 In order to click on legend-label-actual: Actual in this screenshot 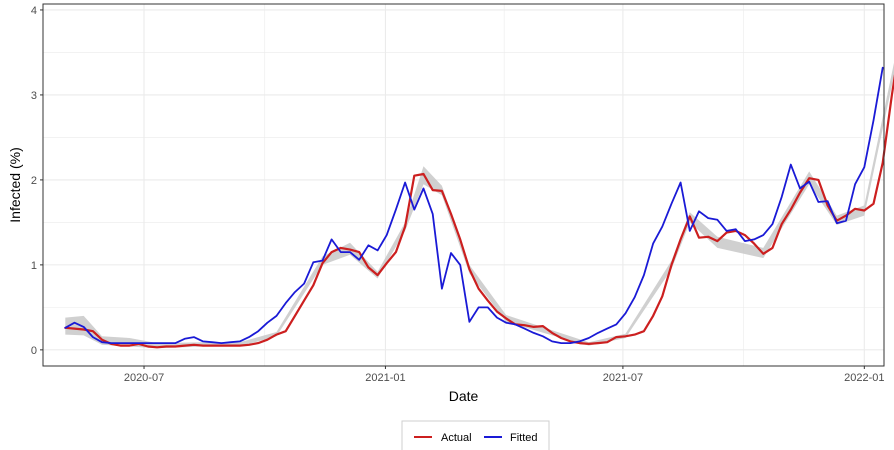, I will do `click(456, 438)`.